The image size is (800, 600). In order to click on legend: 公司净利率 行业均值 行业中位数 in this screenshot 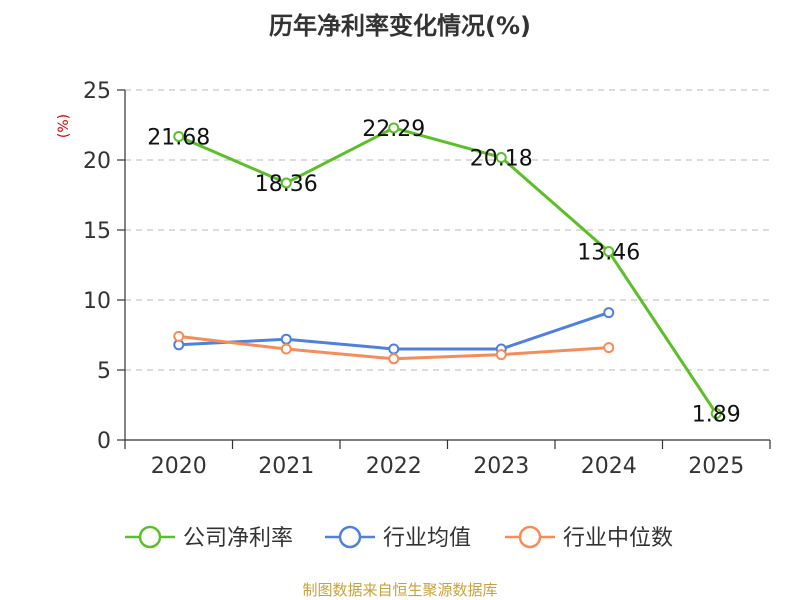, I will do `click(399, 538)`.